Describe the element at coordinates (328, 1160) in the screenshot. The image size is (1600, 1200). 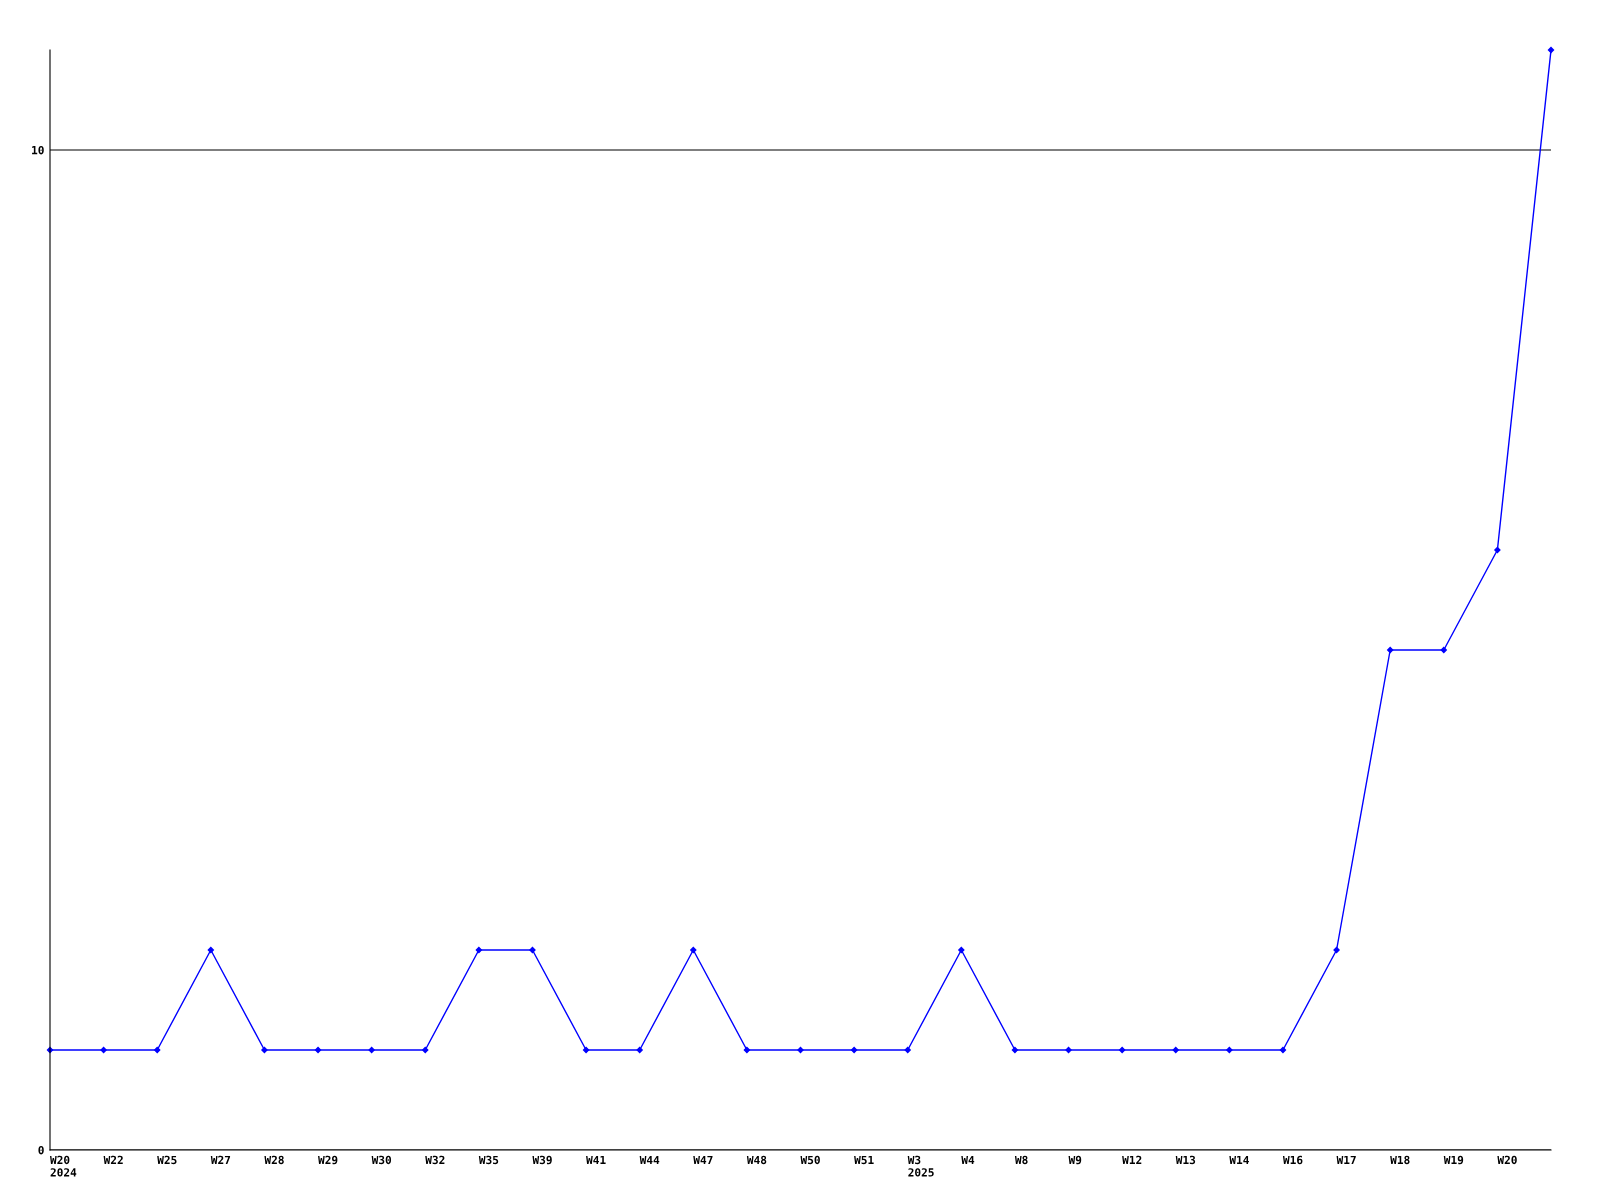
I see `x-tick-label: W29` at that location.